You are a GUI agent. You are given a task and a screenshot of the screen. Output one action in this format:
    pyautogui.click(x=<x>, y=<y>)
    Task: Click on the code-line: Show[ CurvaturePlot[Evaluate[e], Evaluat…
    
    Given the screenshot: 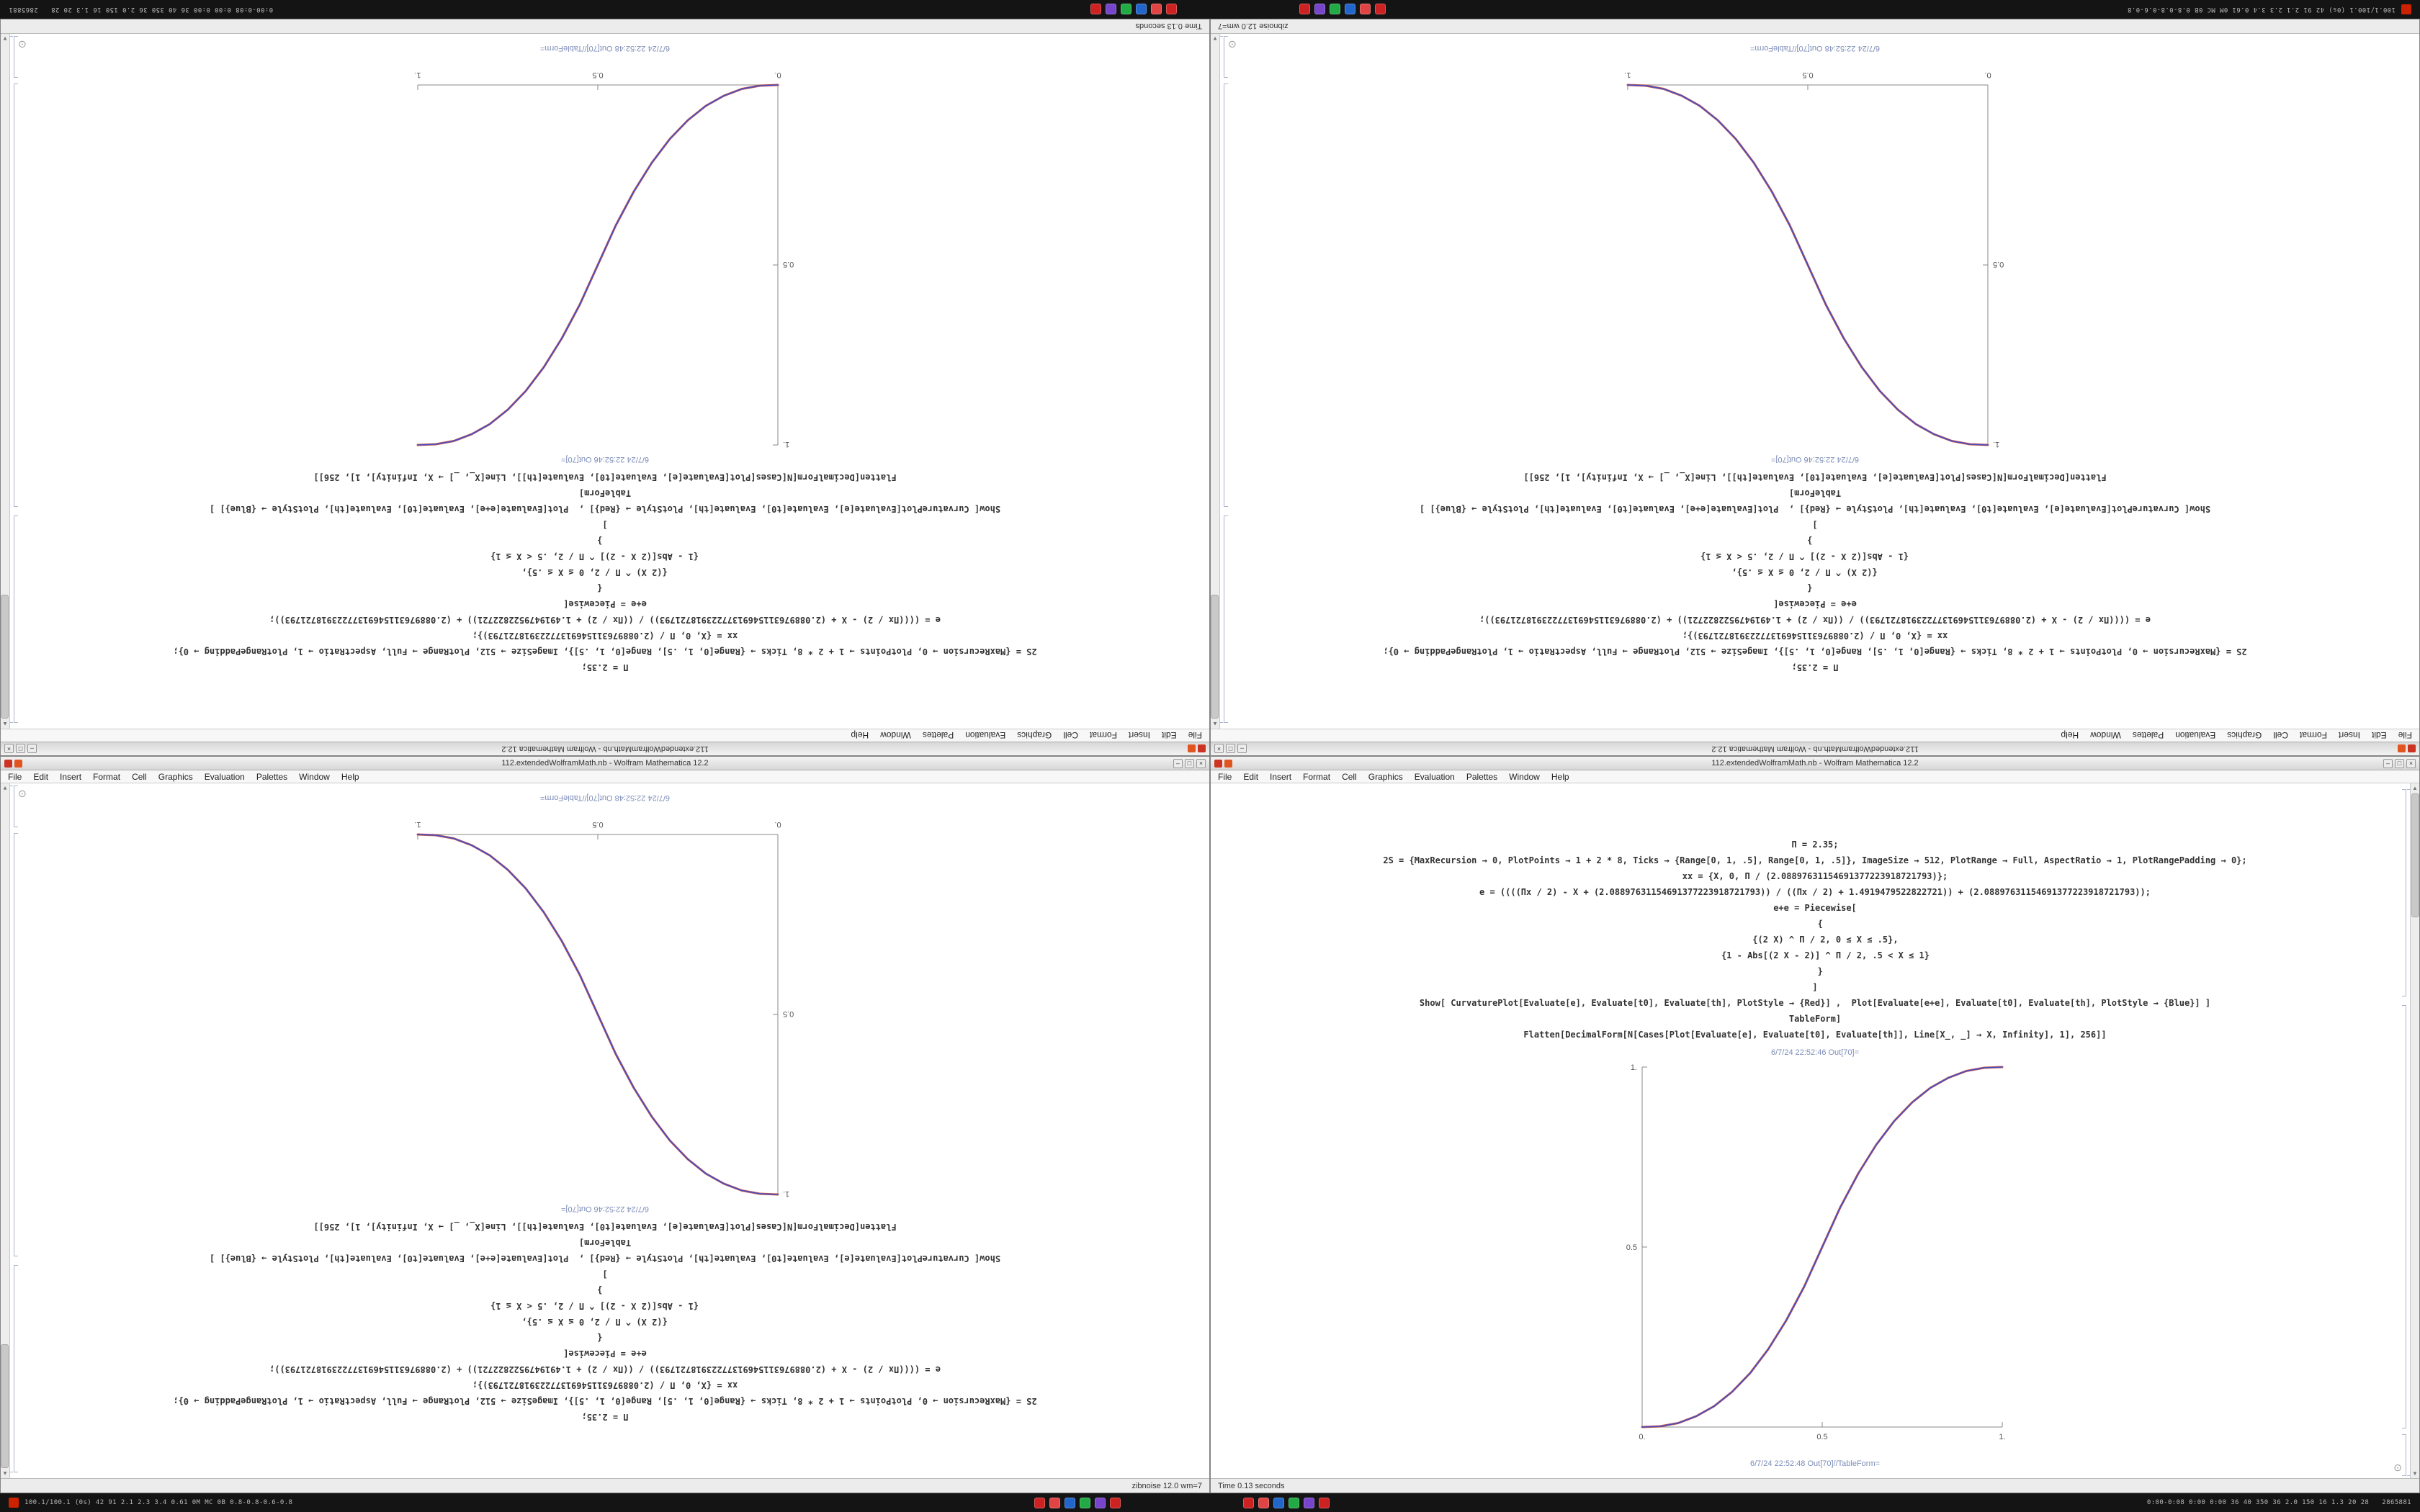 What is the action you would take?
    pyautogui.click(x=1815, y=509)
    